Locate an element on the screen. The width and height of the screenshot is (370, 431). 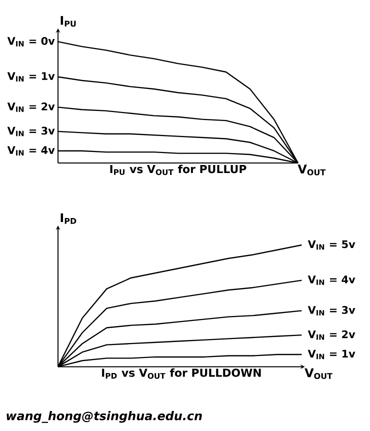
y-axis-title: I$_{PD}$ is located at coordinates (68, 218).